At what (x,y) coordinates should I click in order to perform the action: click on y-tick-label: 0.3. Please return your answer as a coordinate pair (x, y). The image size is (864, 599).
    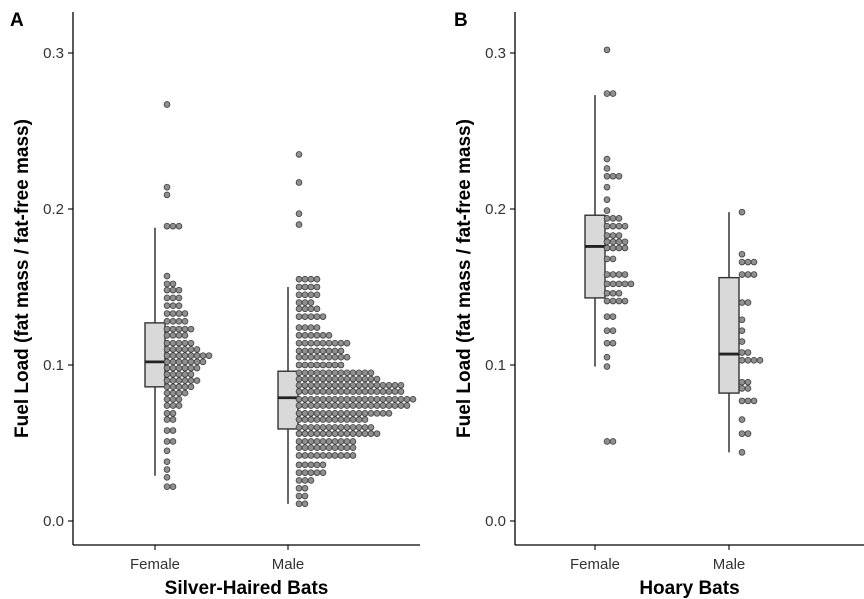
    Looking at the image, I should click on (53, 53).